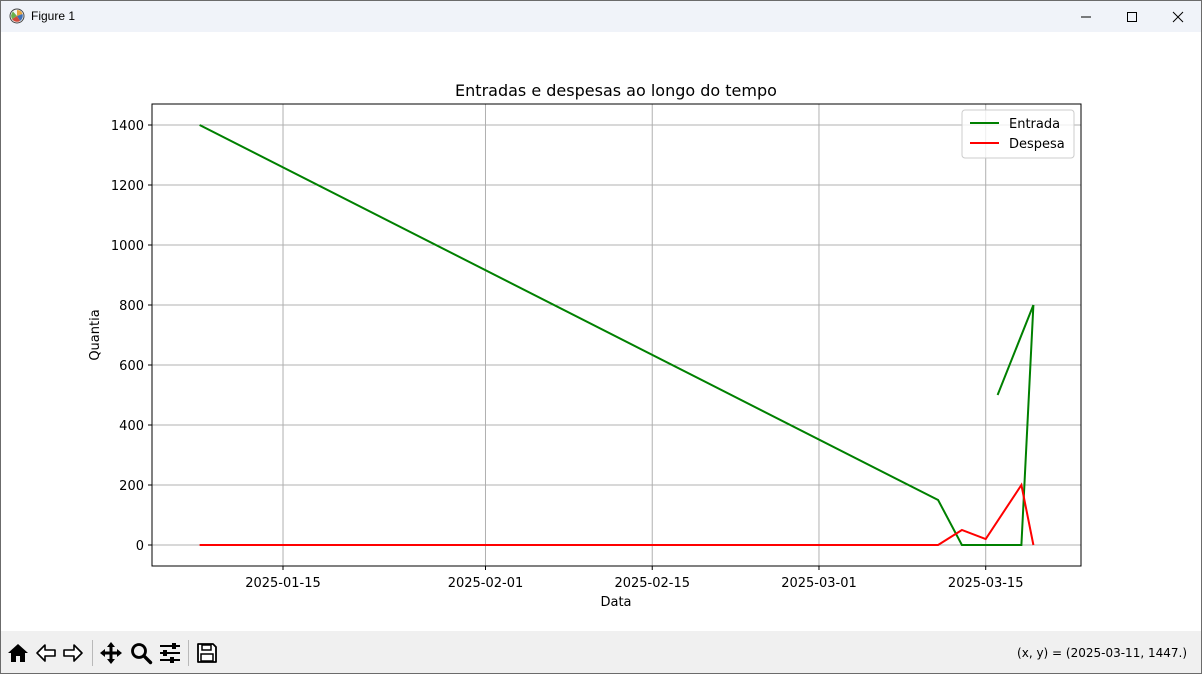 The height and width of the screenshot is (674, 1202). I want to click on back-arrow-icon, so click(46, 653).